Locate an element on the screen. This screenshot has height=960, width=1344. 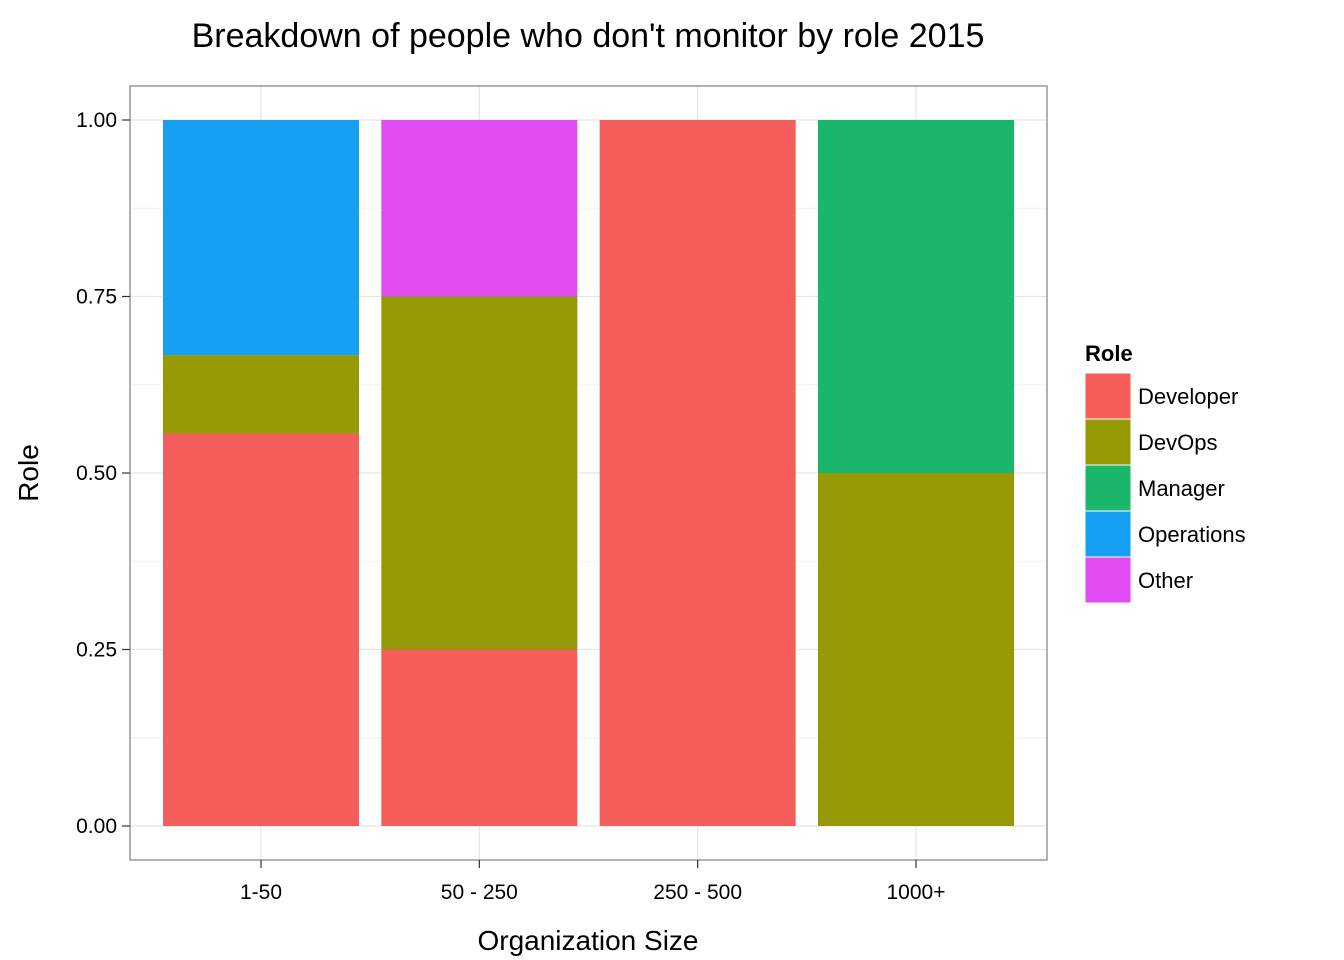
y-tick-label: 1.00 is located at coordinates (96, 120).